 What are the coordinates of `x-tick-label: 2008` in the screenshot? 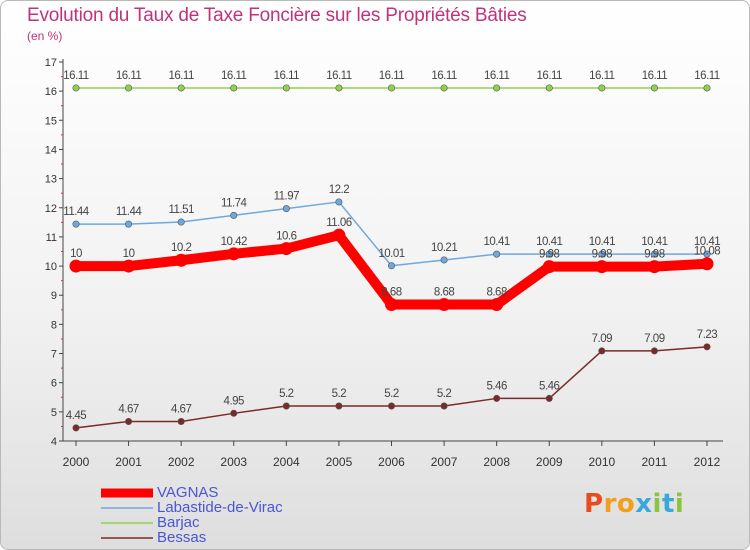 It's located at (496, 462).